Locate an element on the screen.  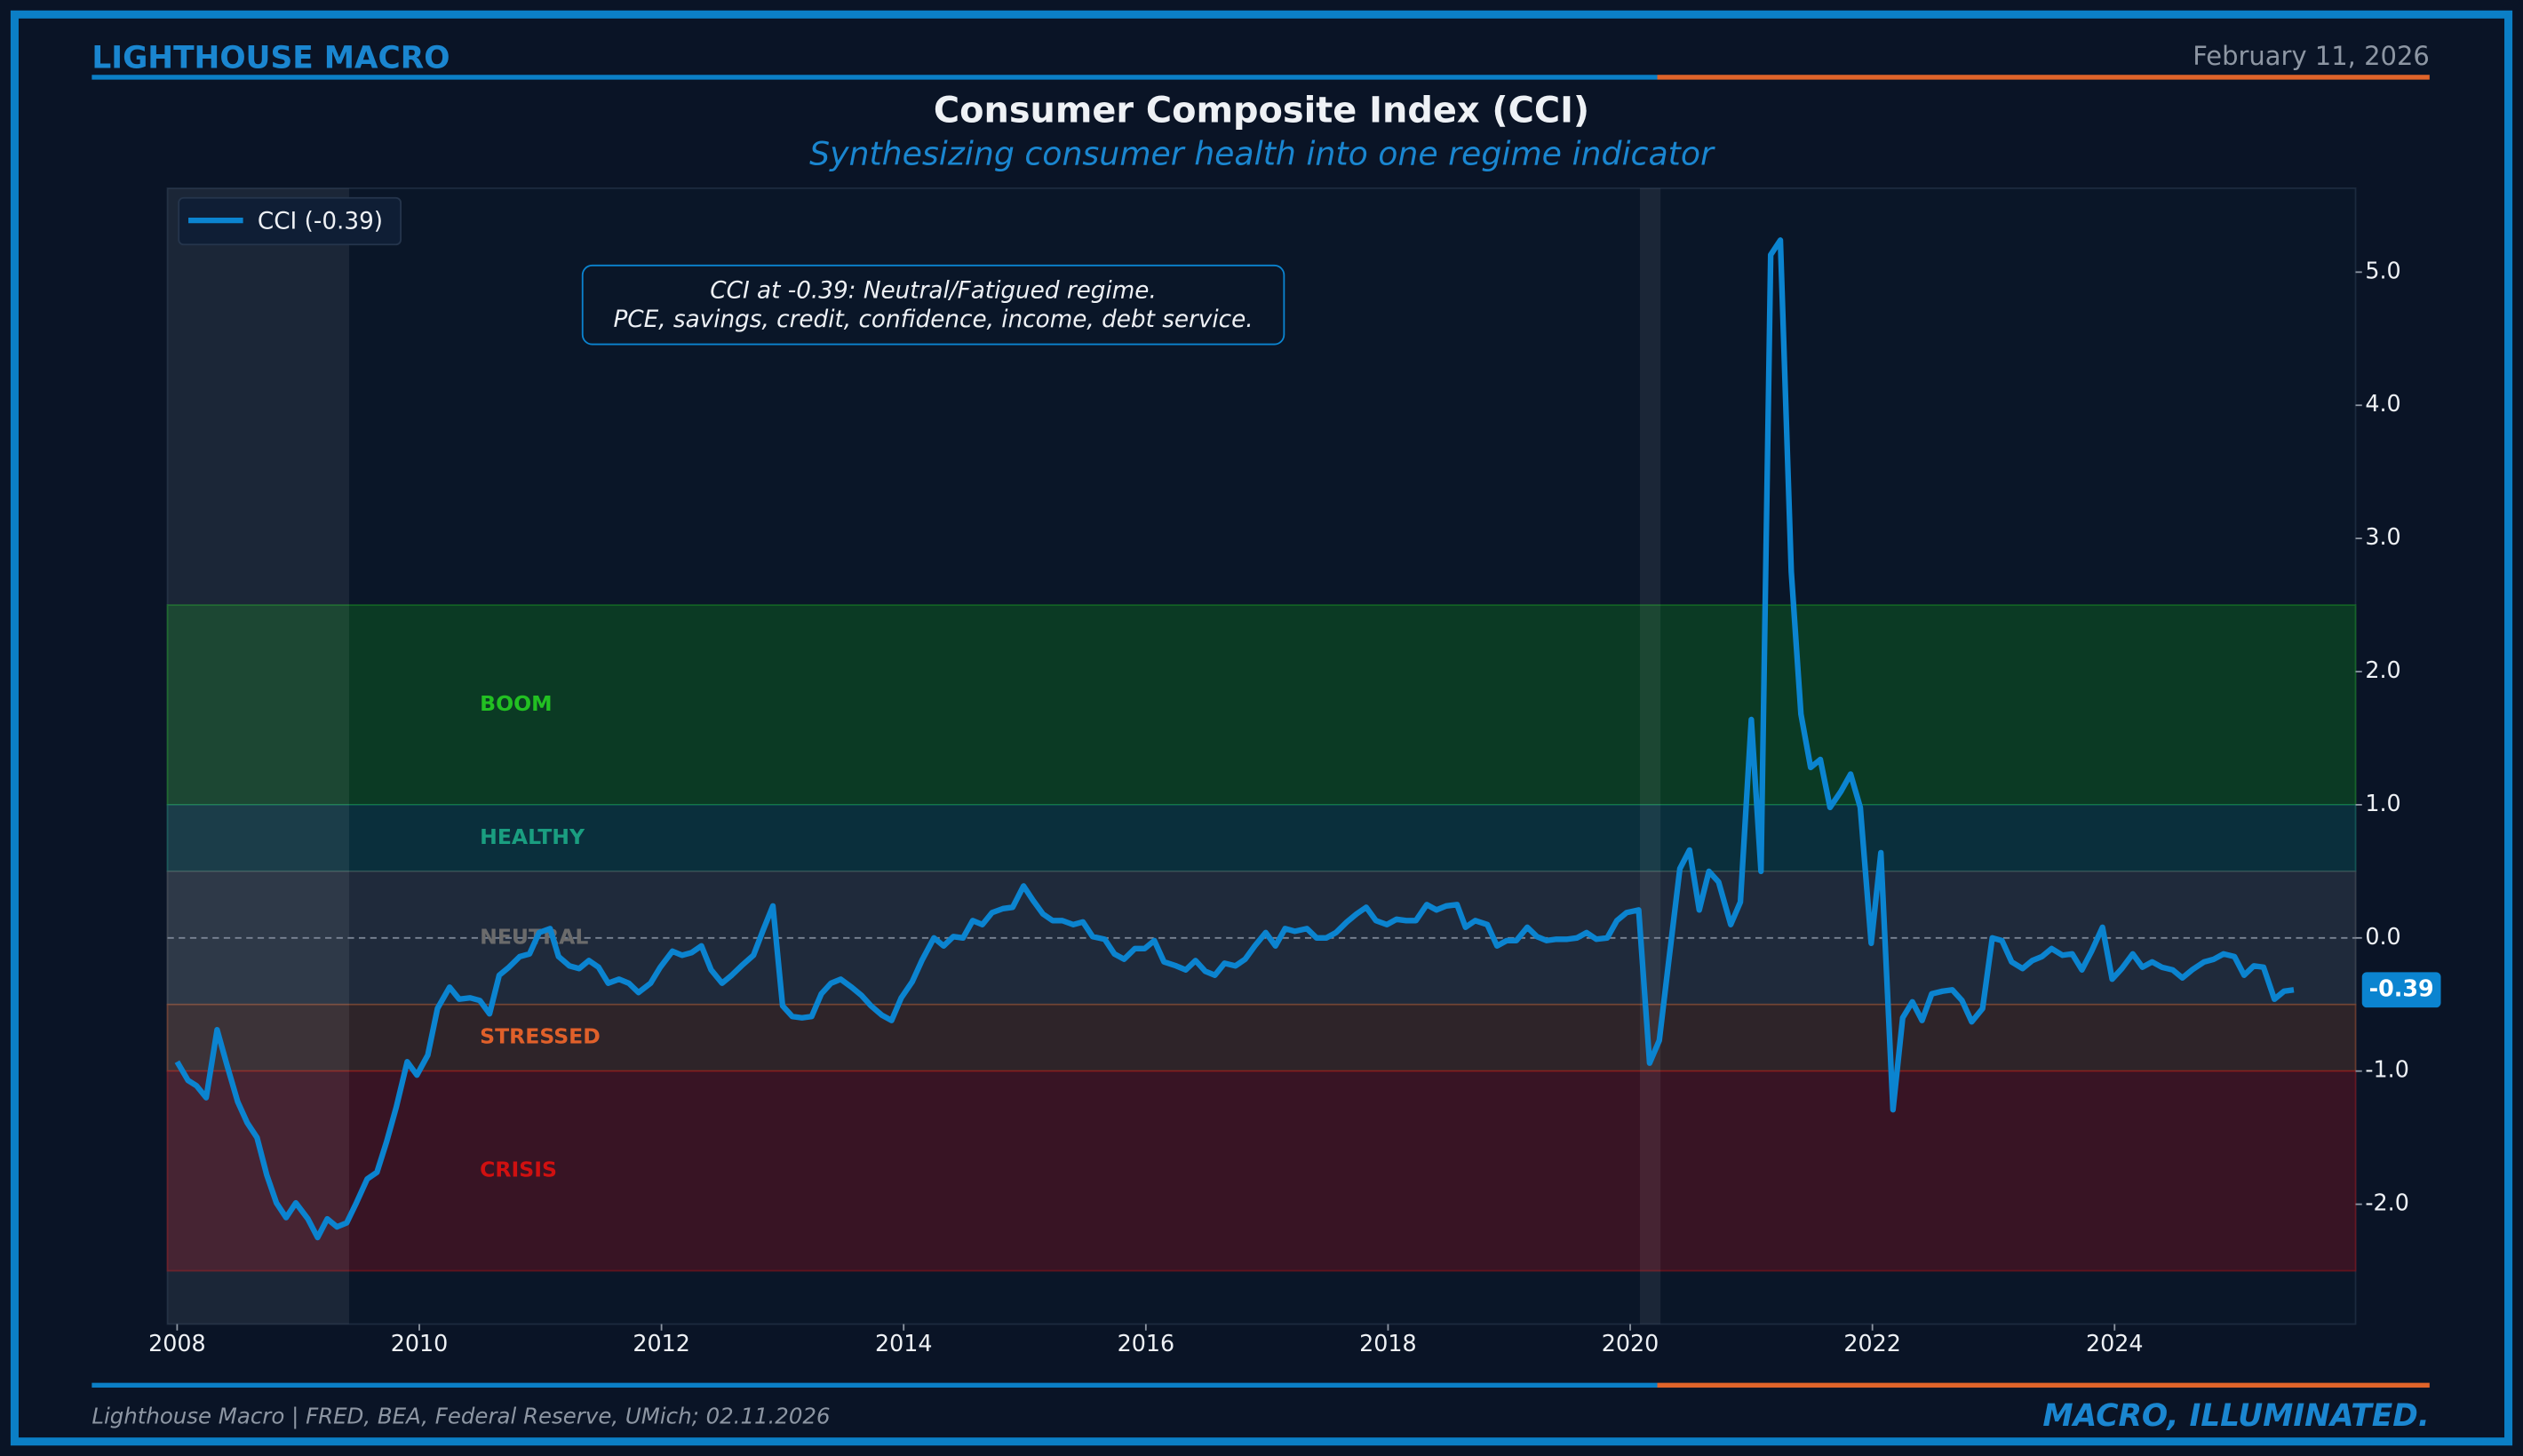
x-tick-label: 2020 is located at coordinates (1630, 1343).